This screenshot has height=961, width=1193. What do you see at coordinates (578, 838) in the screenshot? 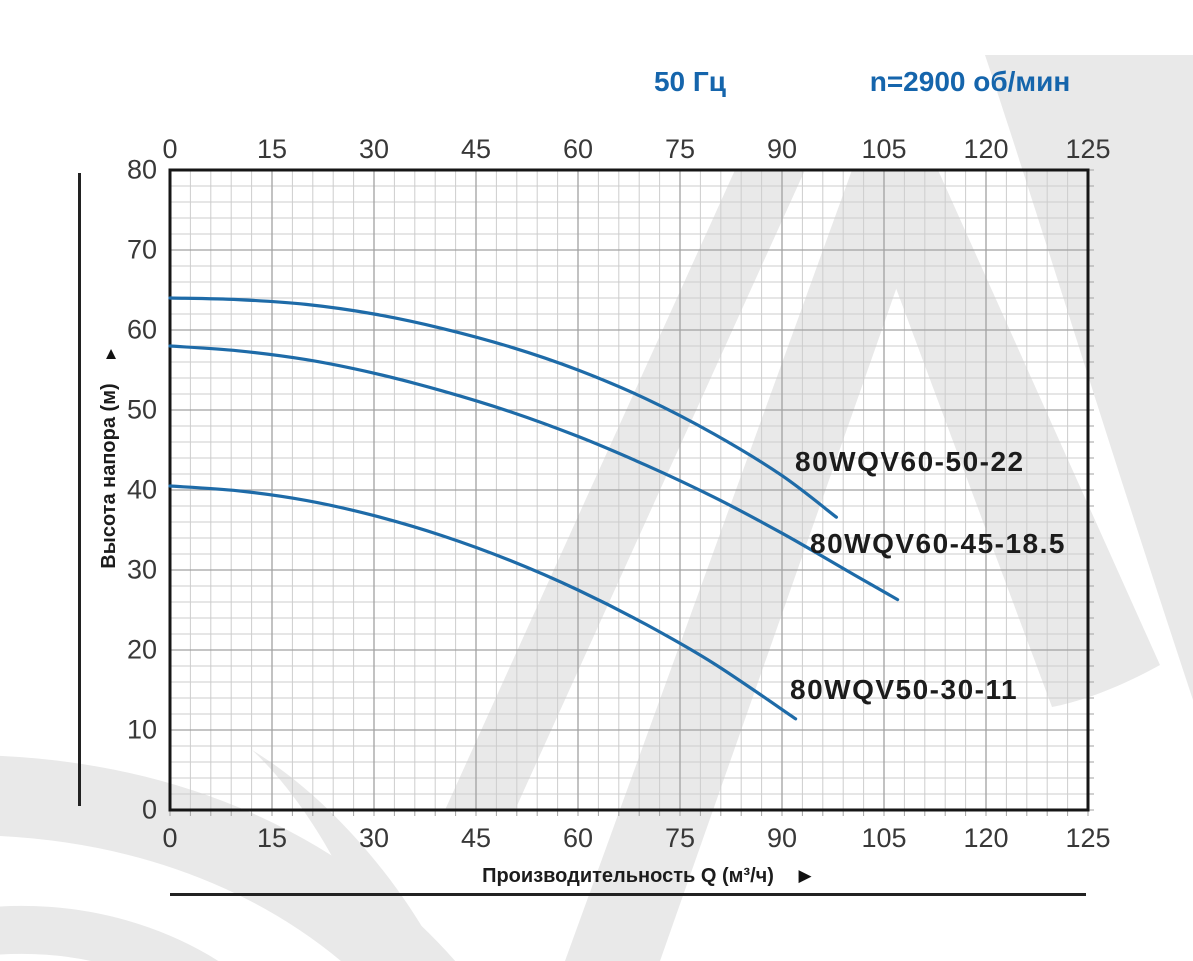
I see `x-axis-bottom-tick-label: 60` at bounding box center [578, 838].